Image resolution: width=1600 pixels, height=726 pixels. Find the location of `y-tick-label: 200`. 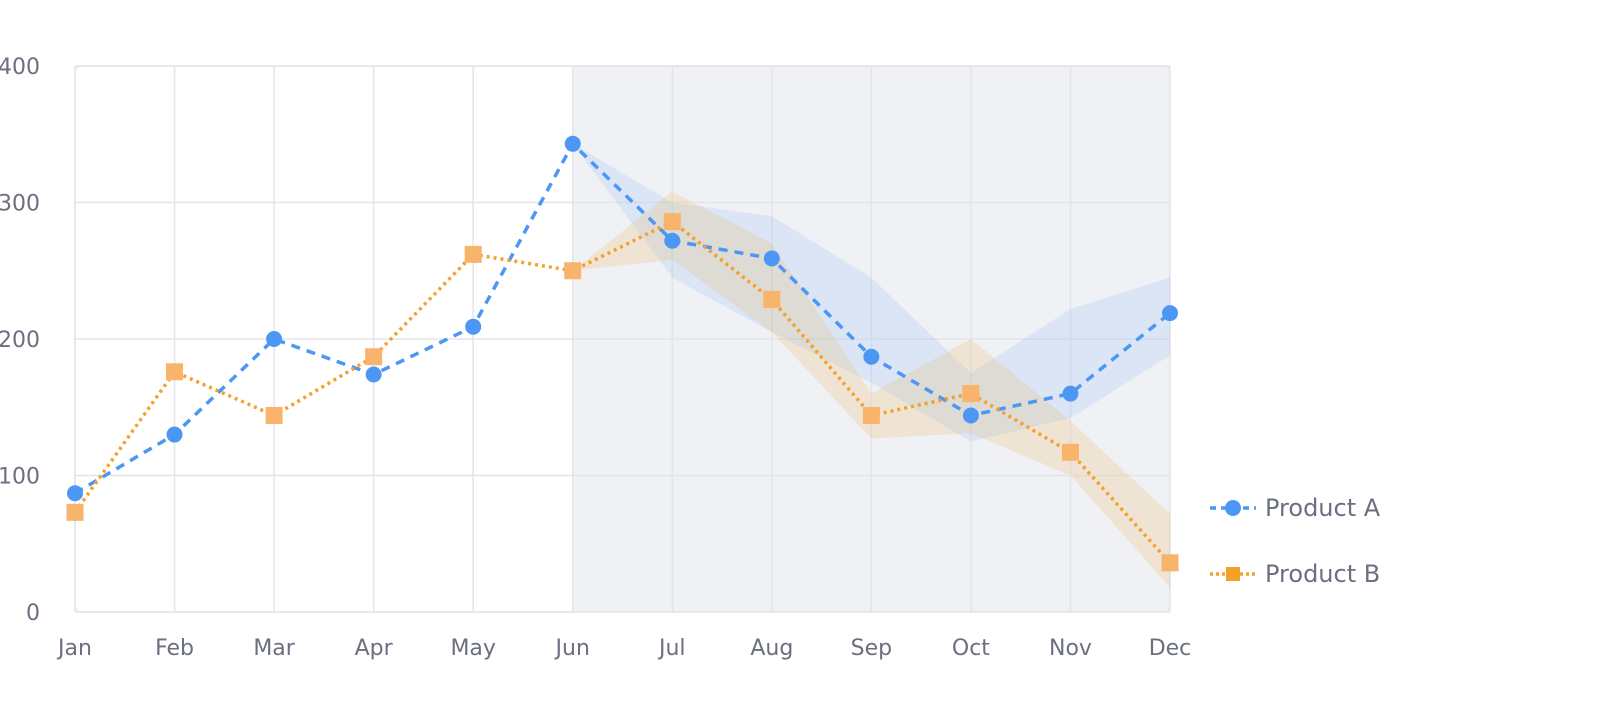

y-tick-label: 200 is located at coordinates (20, 340).